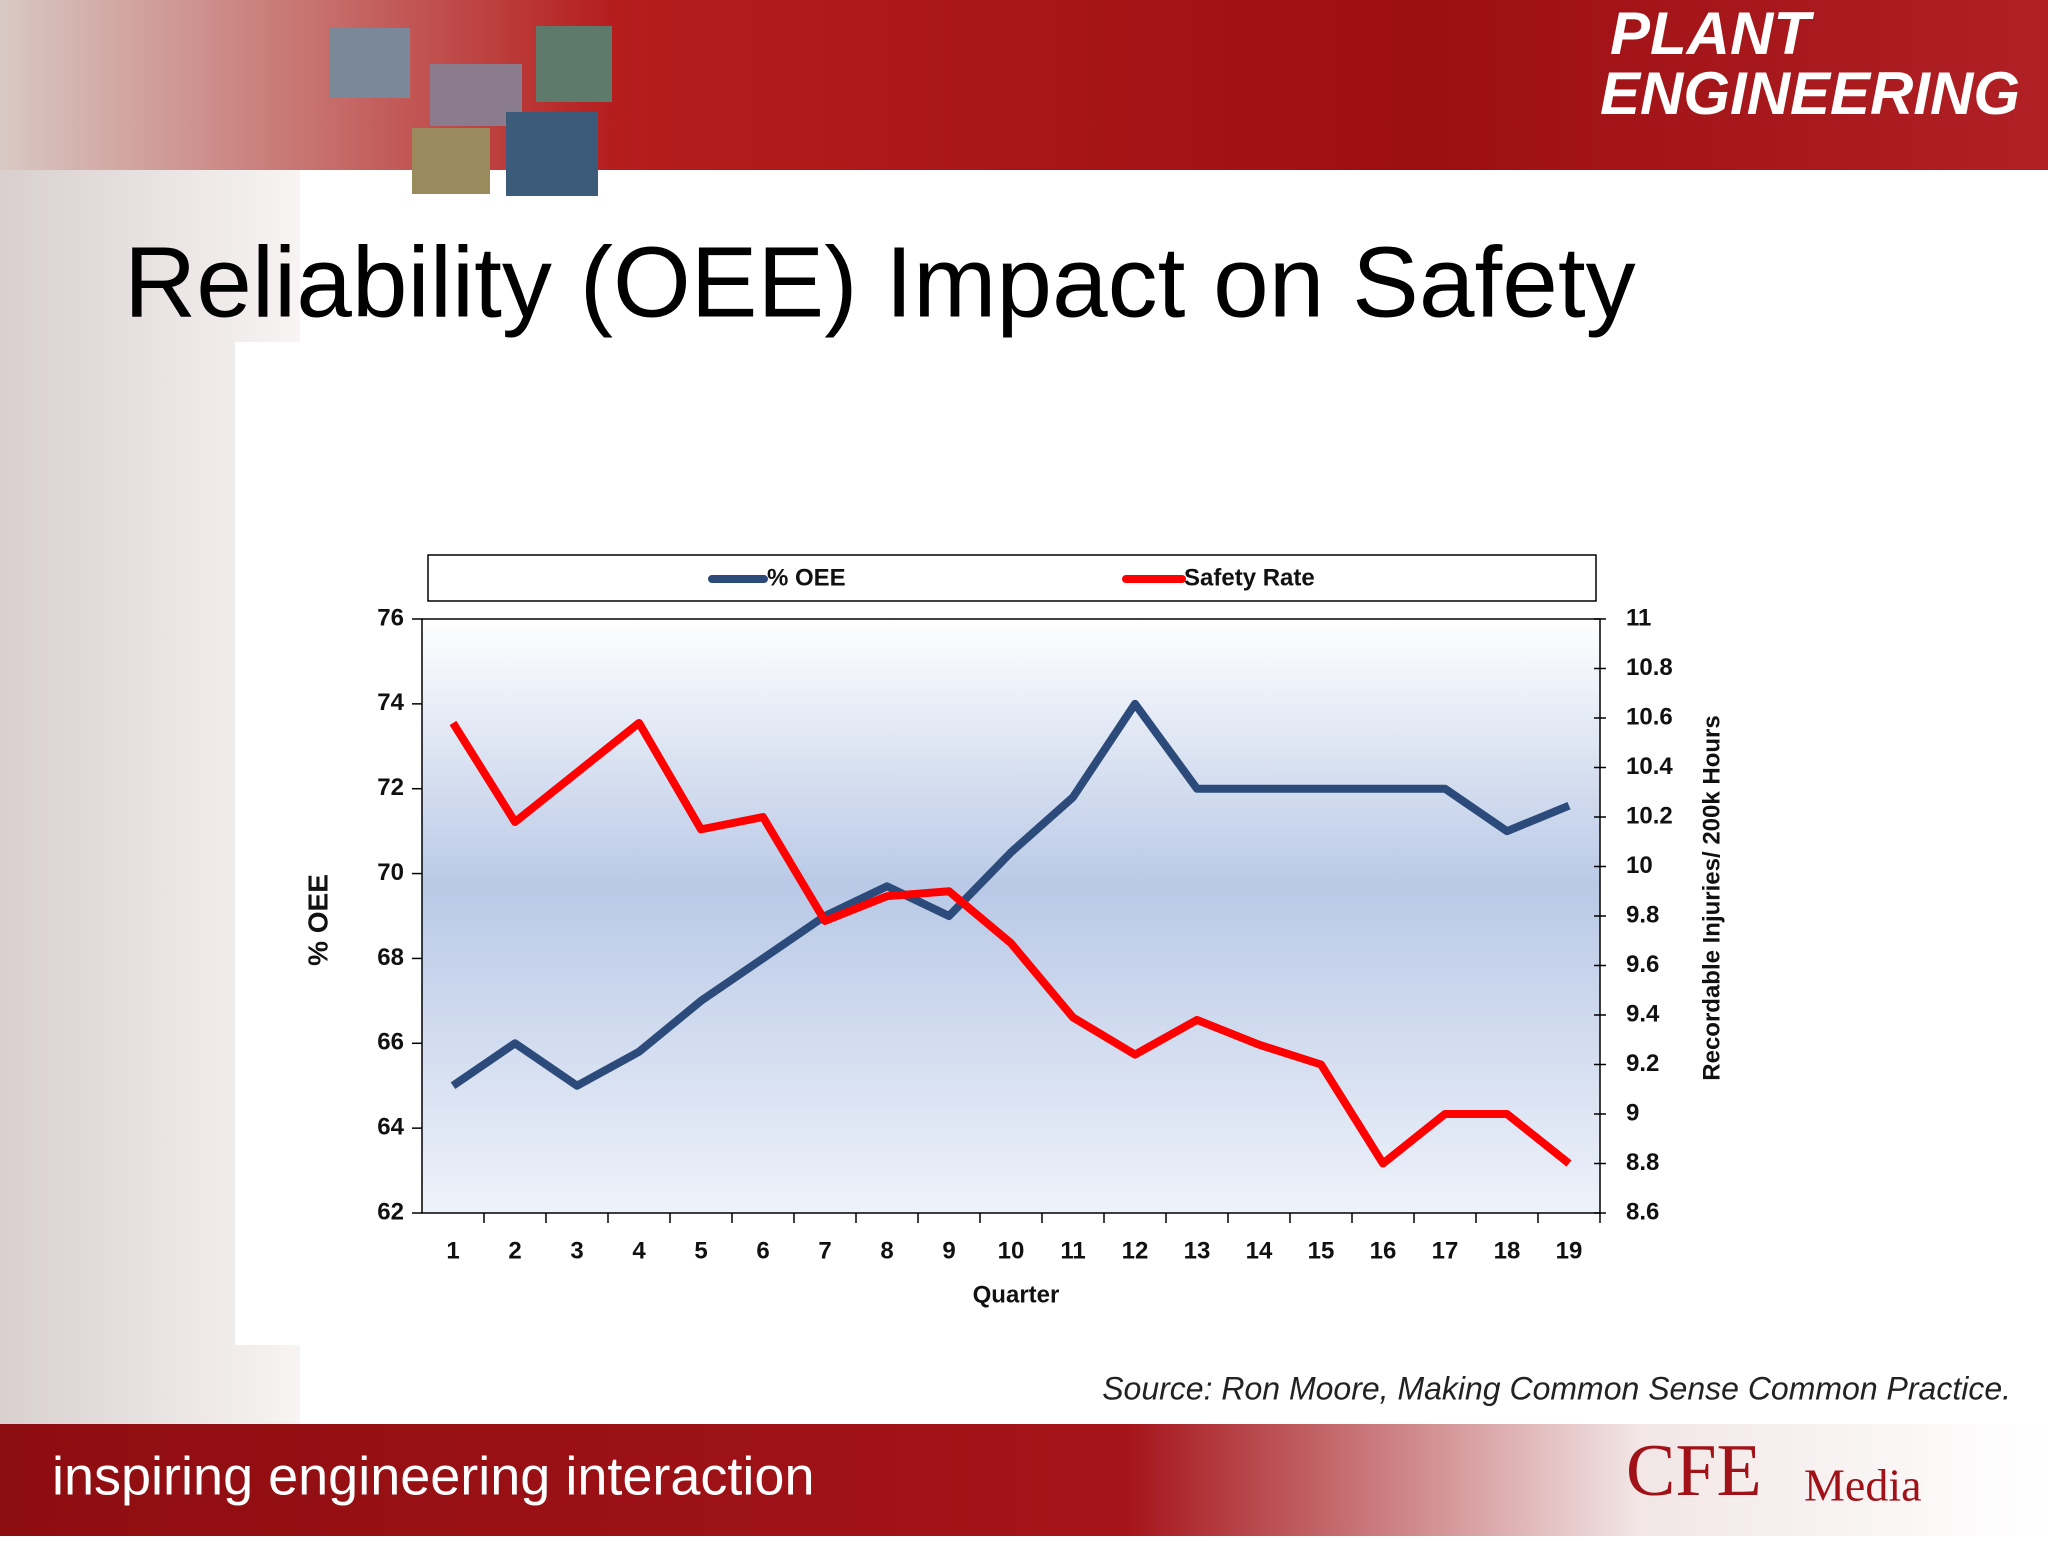 The width and height of the screenshot is (2048, 1541). Describe the element at coordinates (1012, 578) in the screenshot. I see `legend-box` at that location.